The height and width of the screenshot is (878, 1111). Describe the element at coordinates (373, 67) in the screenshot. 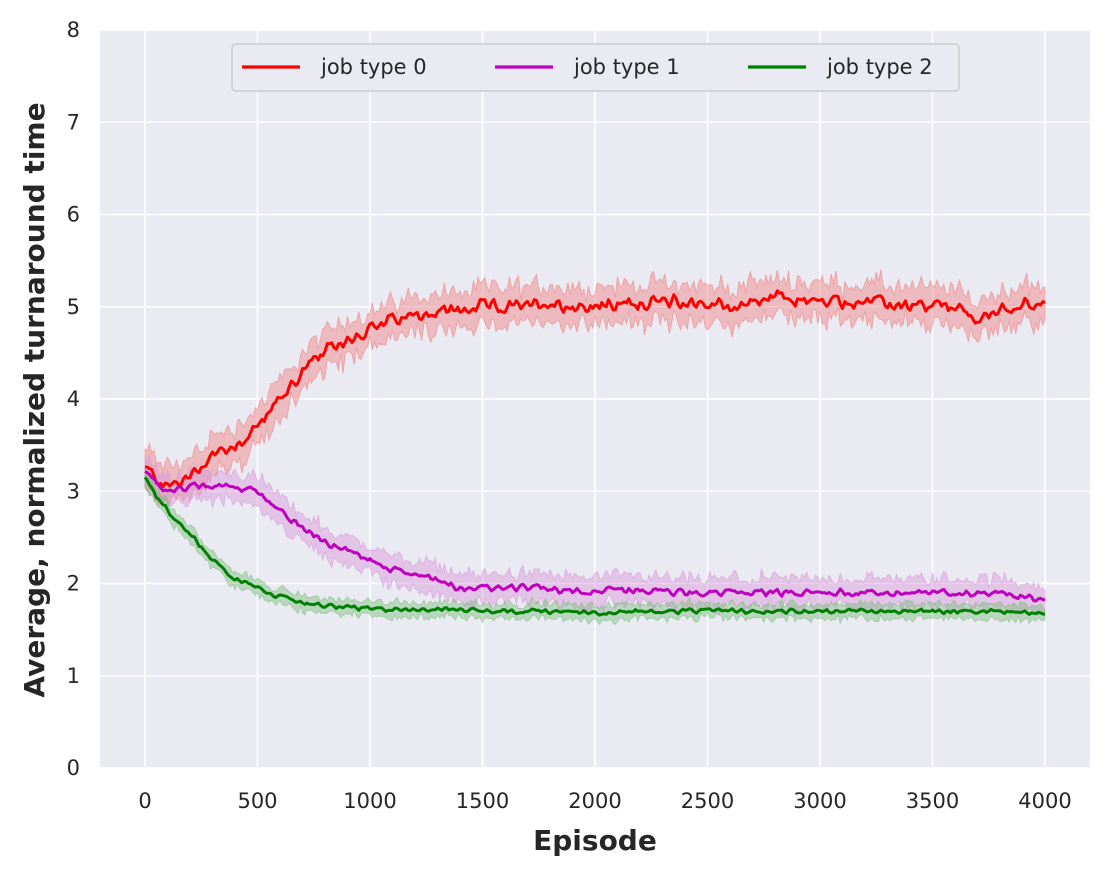

I see `legend-label-0: job type 0` at that location.